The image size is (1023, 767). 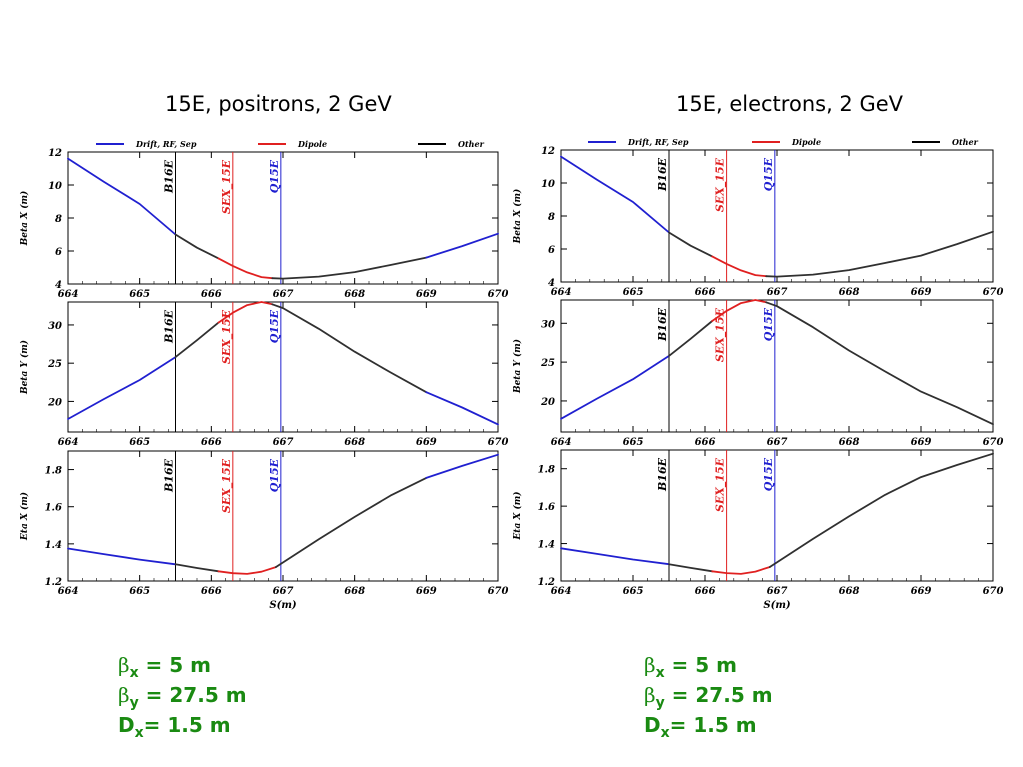 What do you see at coordinates (658, 142) in the screenshot?
I see `legend-label: Drift, RF, Sep` at bounding box center [658, 142].